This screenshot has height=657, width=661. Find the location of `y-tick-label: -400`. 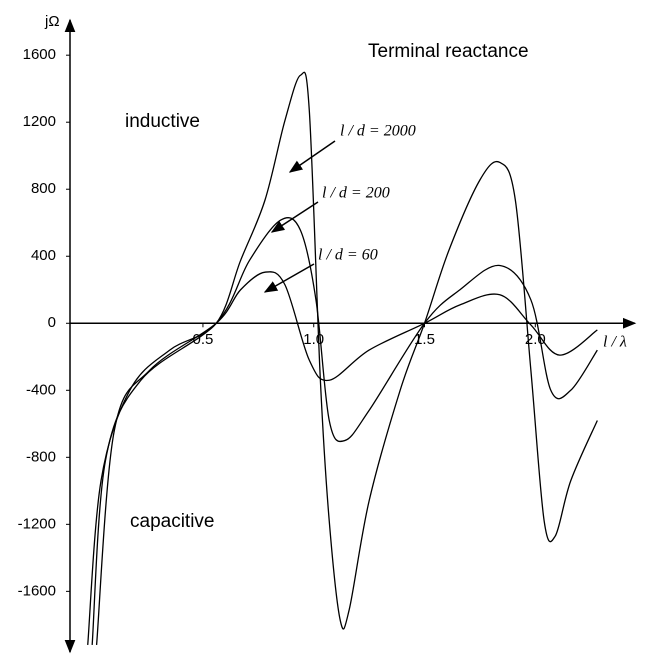

y-tick-label: -400 is located at coordinates (41, 389).